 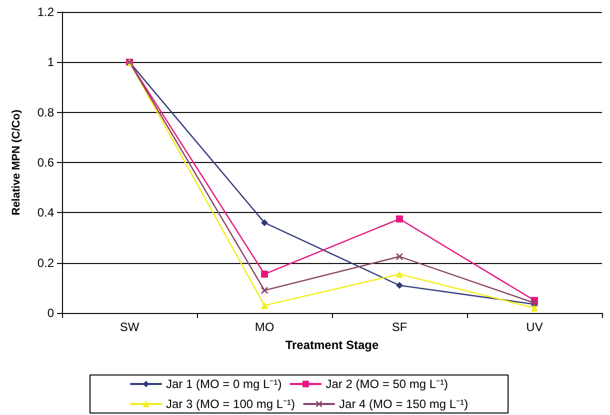 I want to click on y-tick-label: 0, so click(x=50, y=313).